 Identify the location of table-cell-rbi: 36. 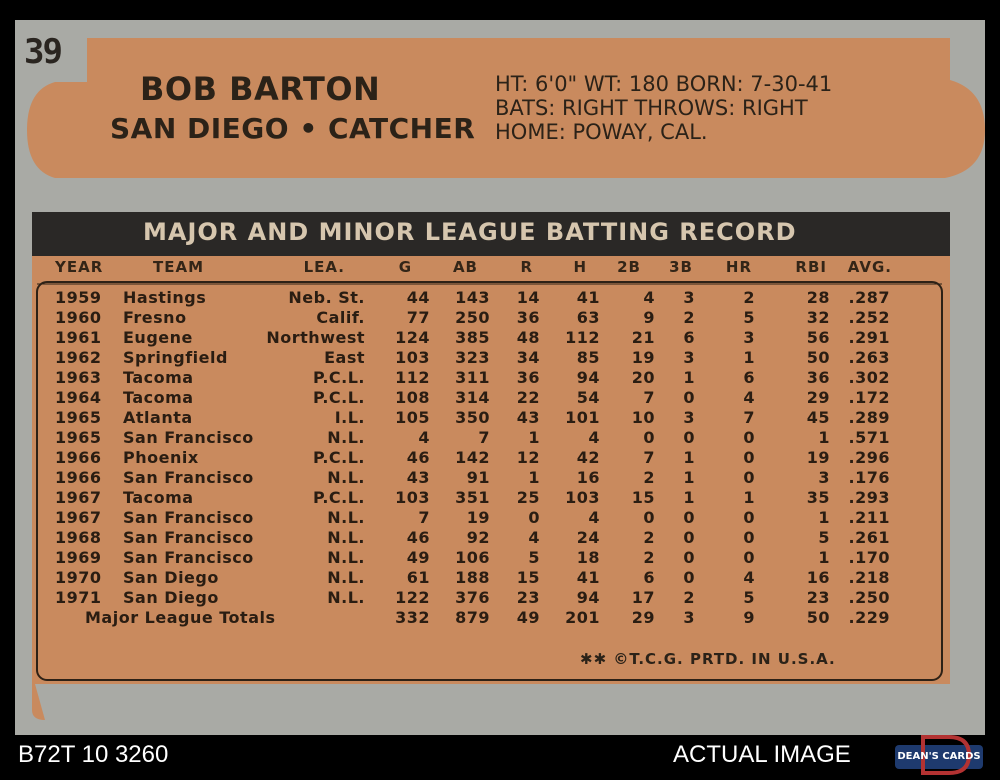
(818, 377).